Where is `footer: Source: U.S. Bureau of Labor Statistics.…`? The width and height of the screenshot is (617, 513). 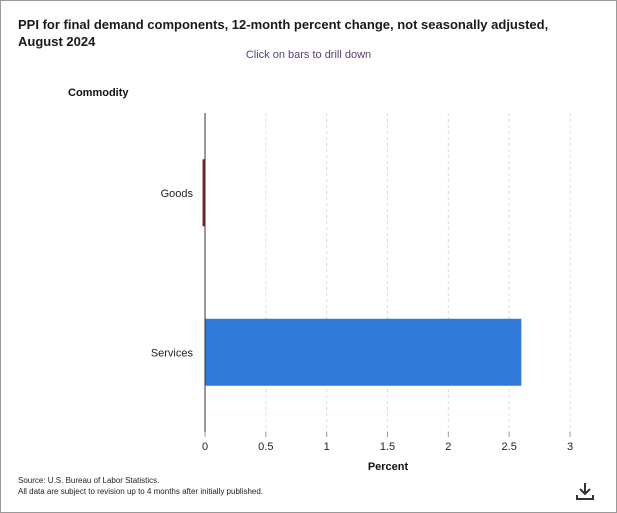 footer: Source: U.S. Bureau of Labor Statistics.… is located at coordinates (140, 486).